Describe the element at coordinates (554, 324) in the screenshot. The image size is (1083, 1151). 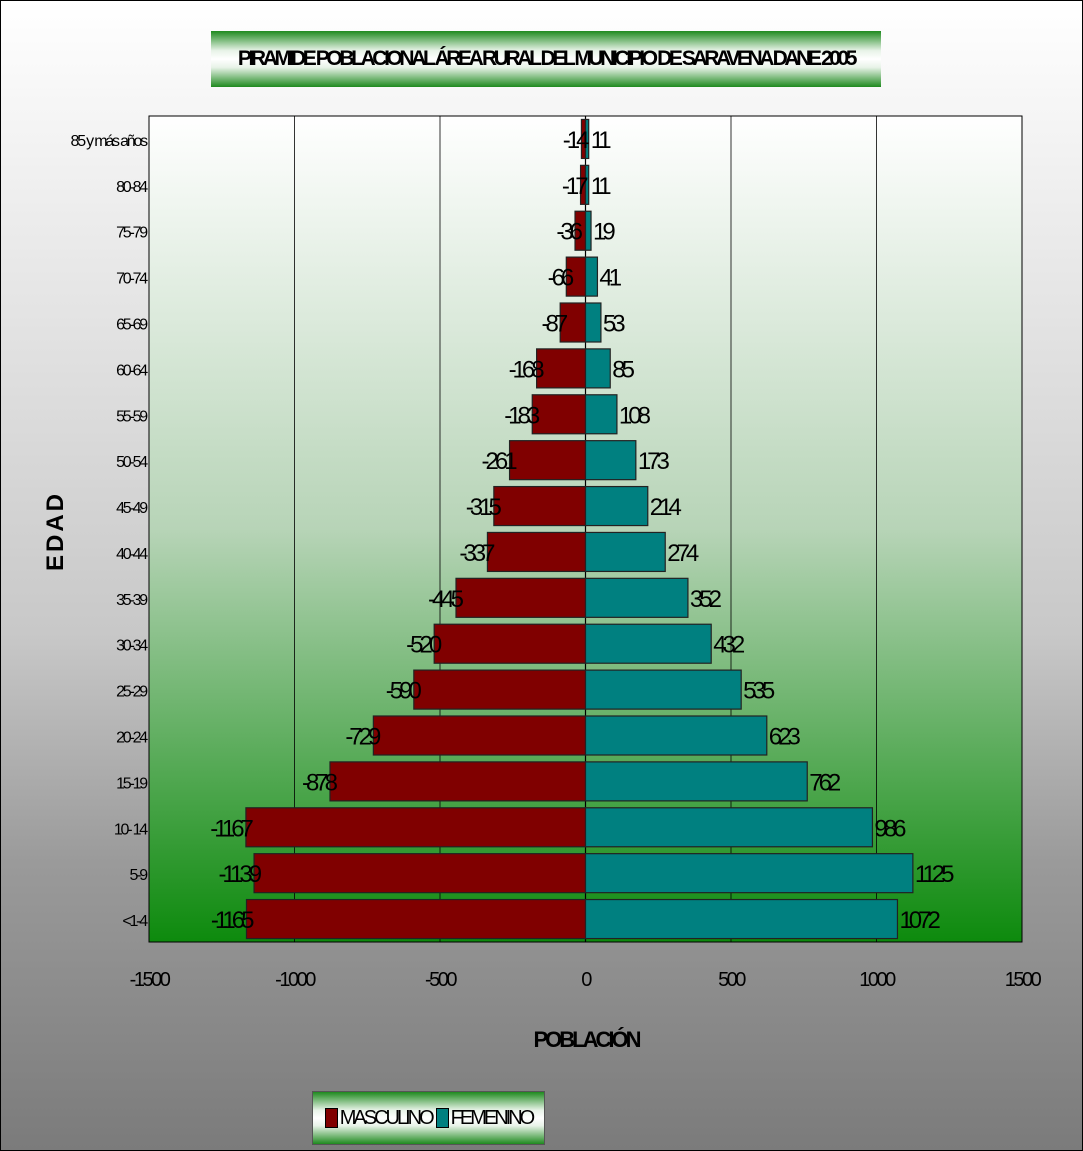
I see `data-label-masculino: -87` at that location.